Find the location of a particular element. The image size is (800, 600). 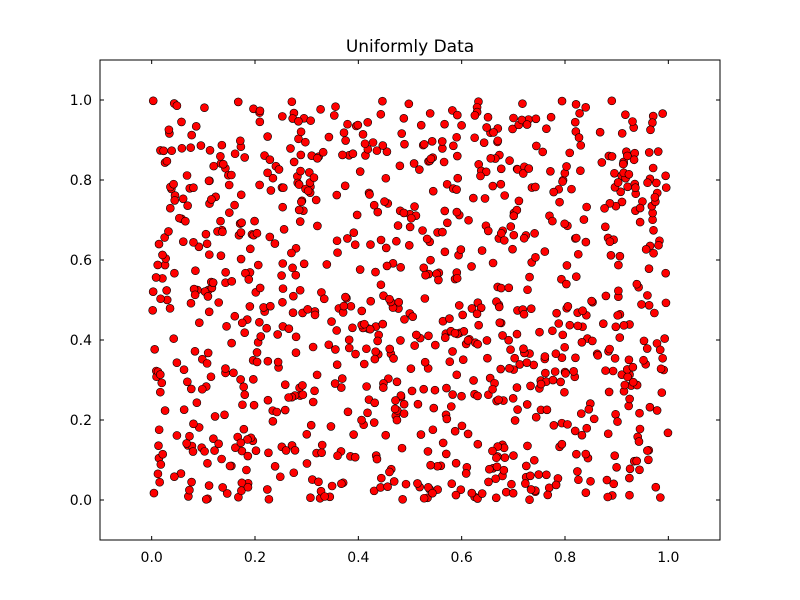

y-tick-label: 0.8 is located at coordinates (81, 181).